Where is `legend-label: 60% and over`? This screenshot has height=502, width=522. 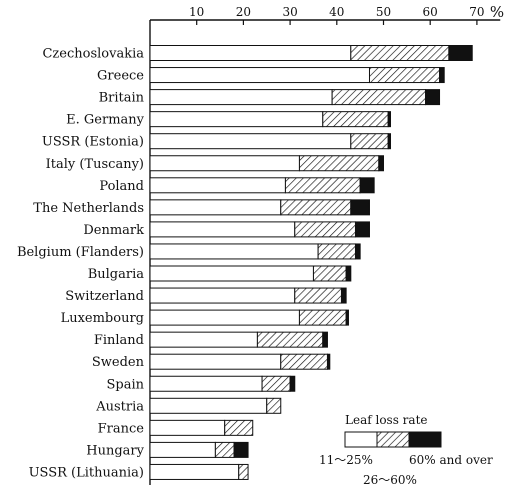
legend-label: 60% and over is located at coordinates (451, 460).